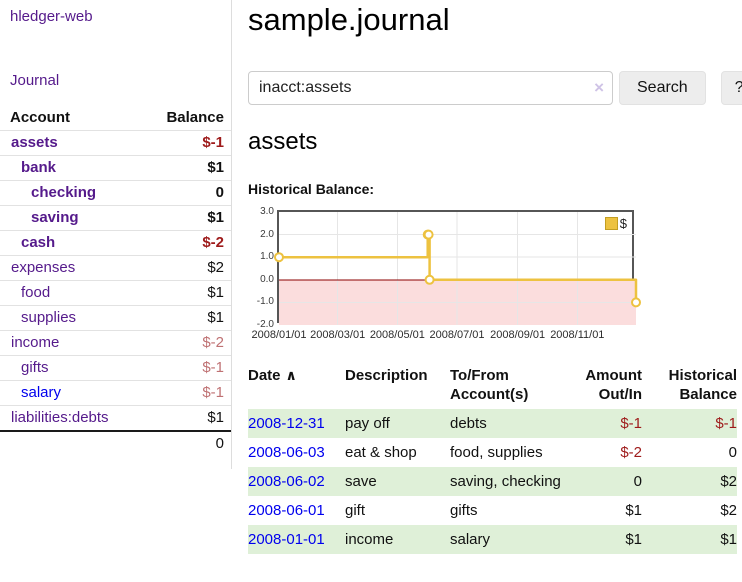 The height and width of the screenshot is (582, 742). Describe the element at coordinates (599, 87) in the screenshot. I see `clear-search-icon: ×` at that location.